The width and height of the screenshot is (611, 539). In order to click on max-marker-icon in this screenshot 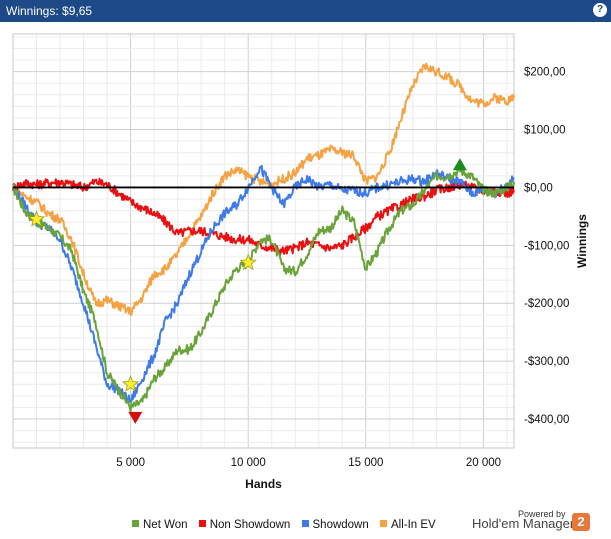, I will do `click(459, 164)`.